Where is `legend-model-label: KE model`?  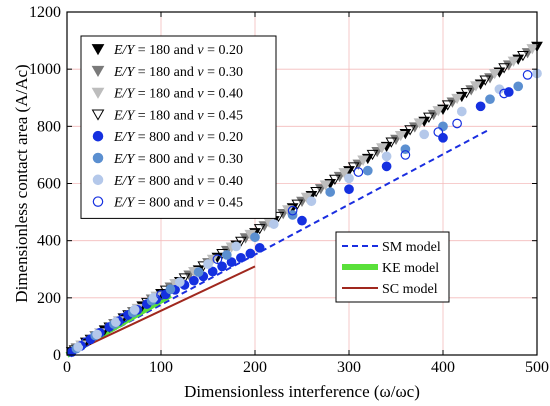
legend-model-label: KE model is located at coordinates (410, 268).